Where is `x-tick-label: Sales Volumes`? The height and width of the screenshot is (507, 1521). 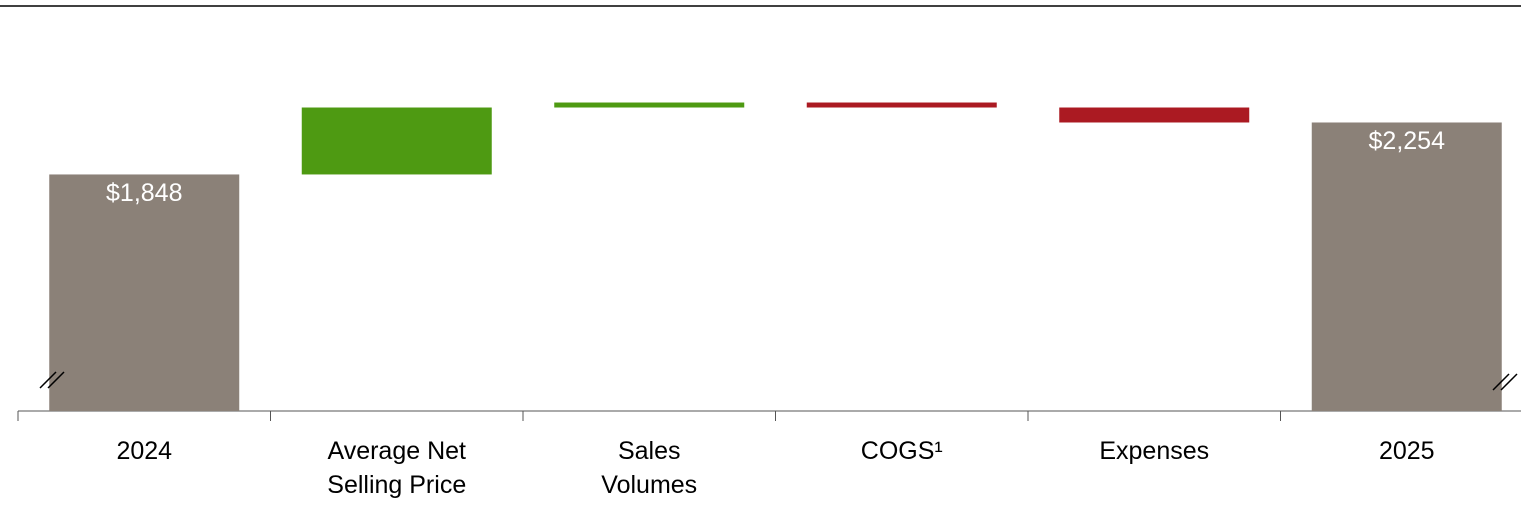 x-tick-label: Sales Volumes is located at coordinates (649, 468).